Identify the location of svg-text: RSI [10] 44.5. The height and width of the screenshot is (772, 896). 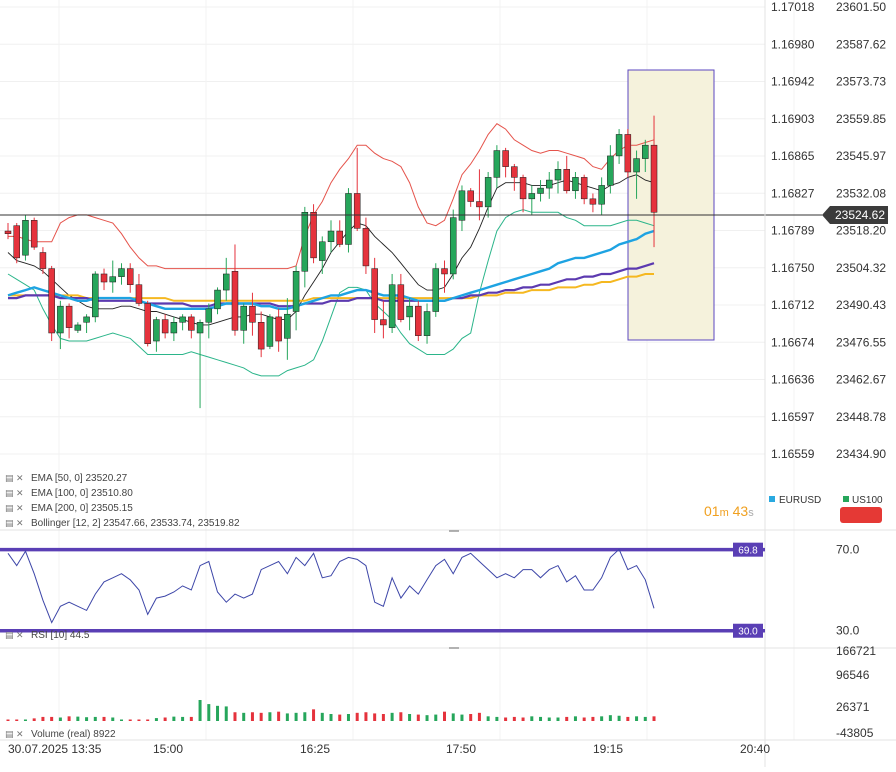
(60, 635).